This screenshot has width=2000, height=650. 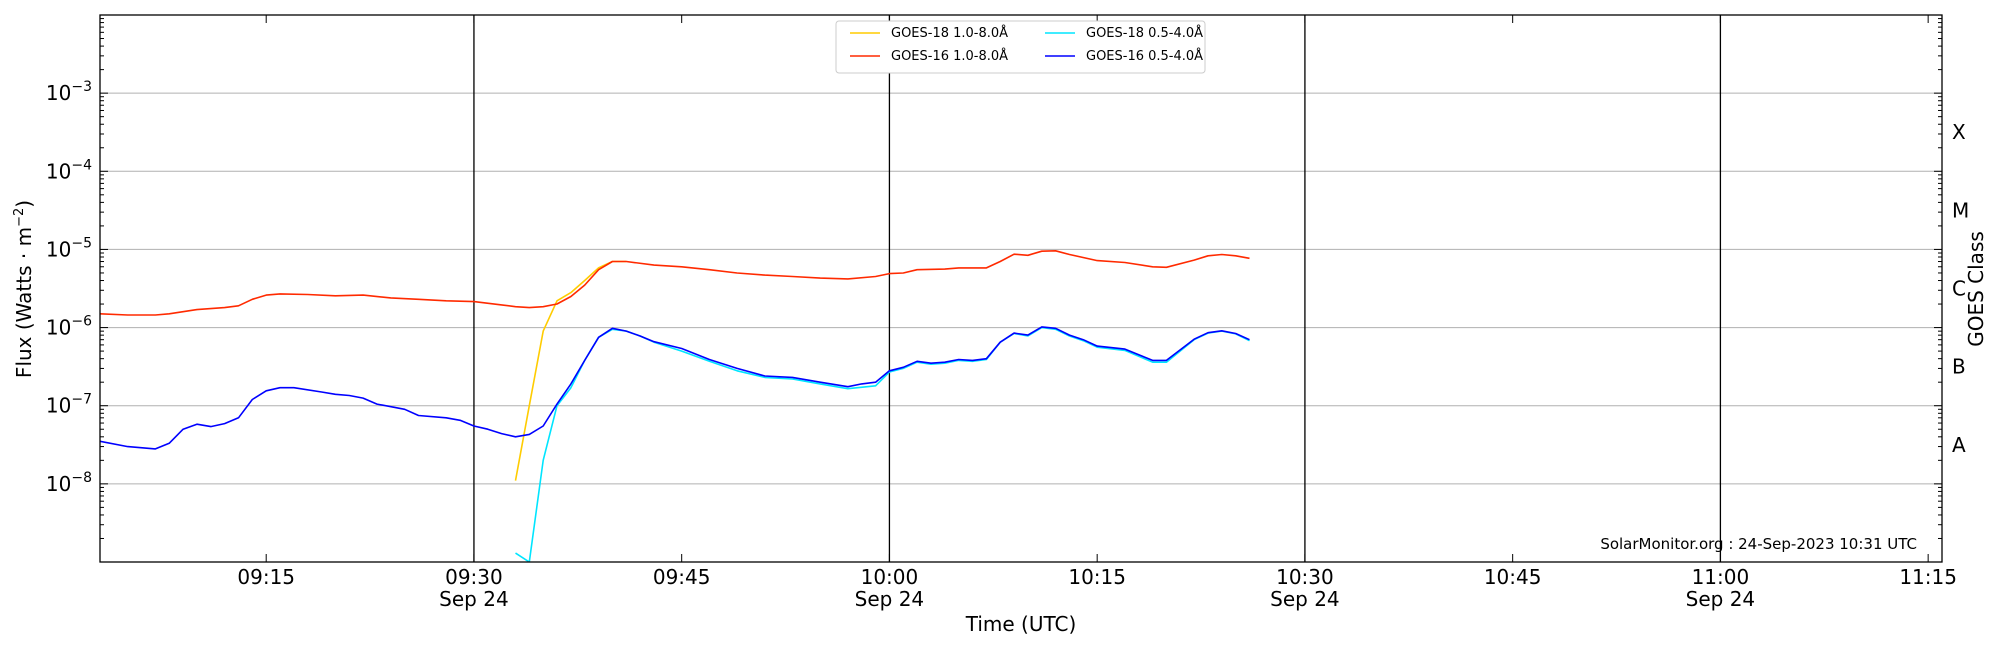 What do you see at coordinates (24, 204) in the screenshot?
I see `y-axis-title-end: )` at bounding box center [24, 204].